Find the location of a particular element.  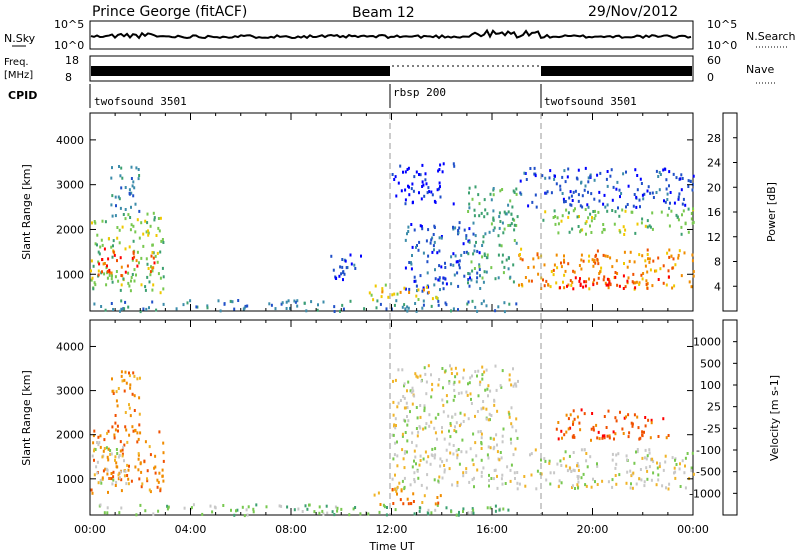

velocity-ytick-label: 2000 is located at coordinates (70, 435).